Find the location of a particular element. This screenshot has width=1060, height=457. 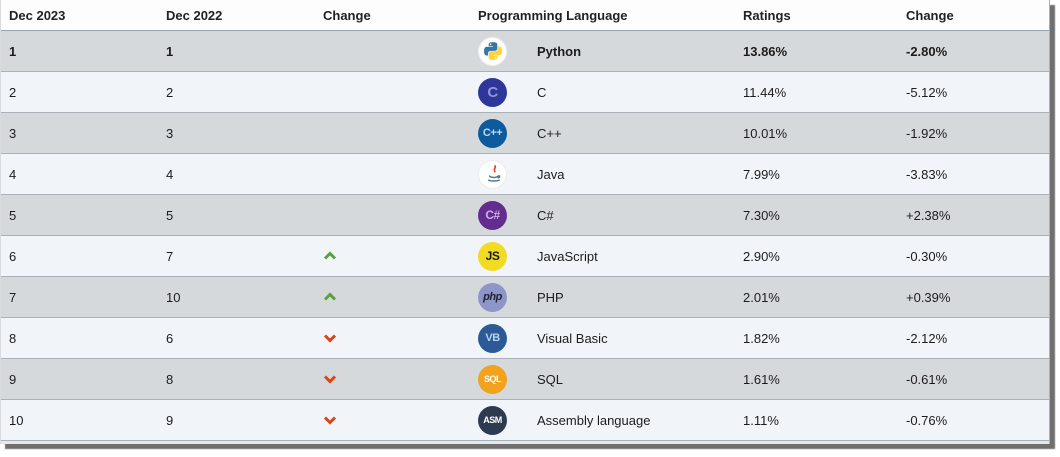

col-header-dec-2022: Dec 2022 is located at coordinates (236, 15).